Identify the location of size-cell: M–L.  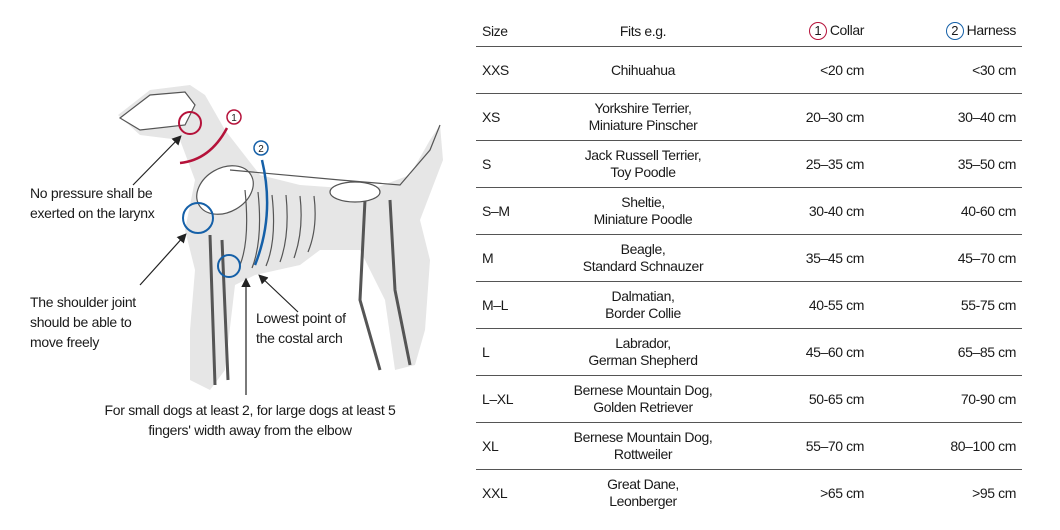
(517, 305).